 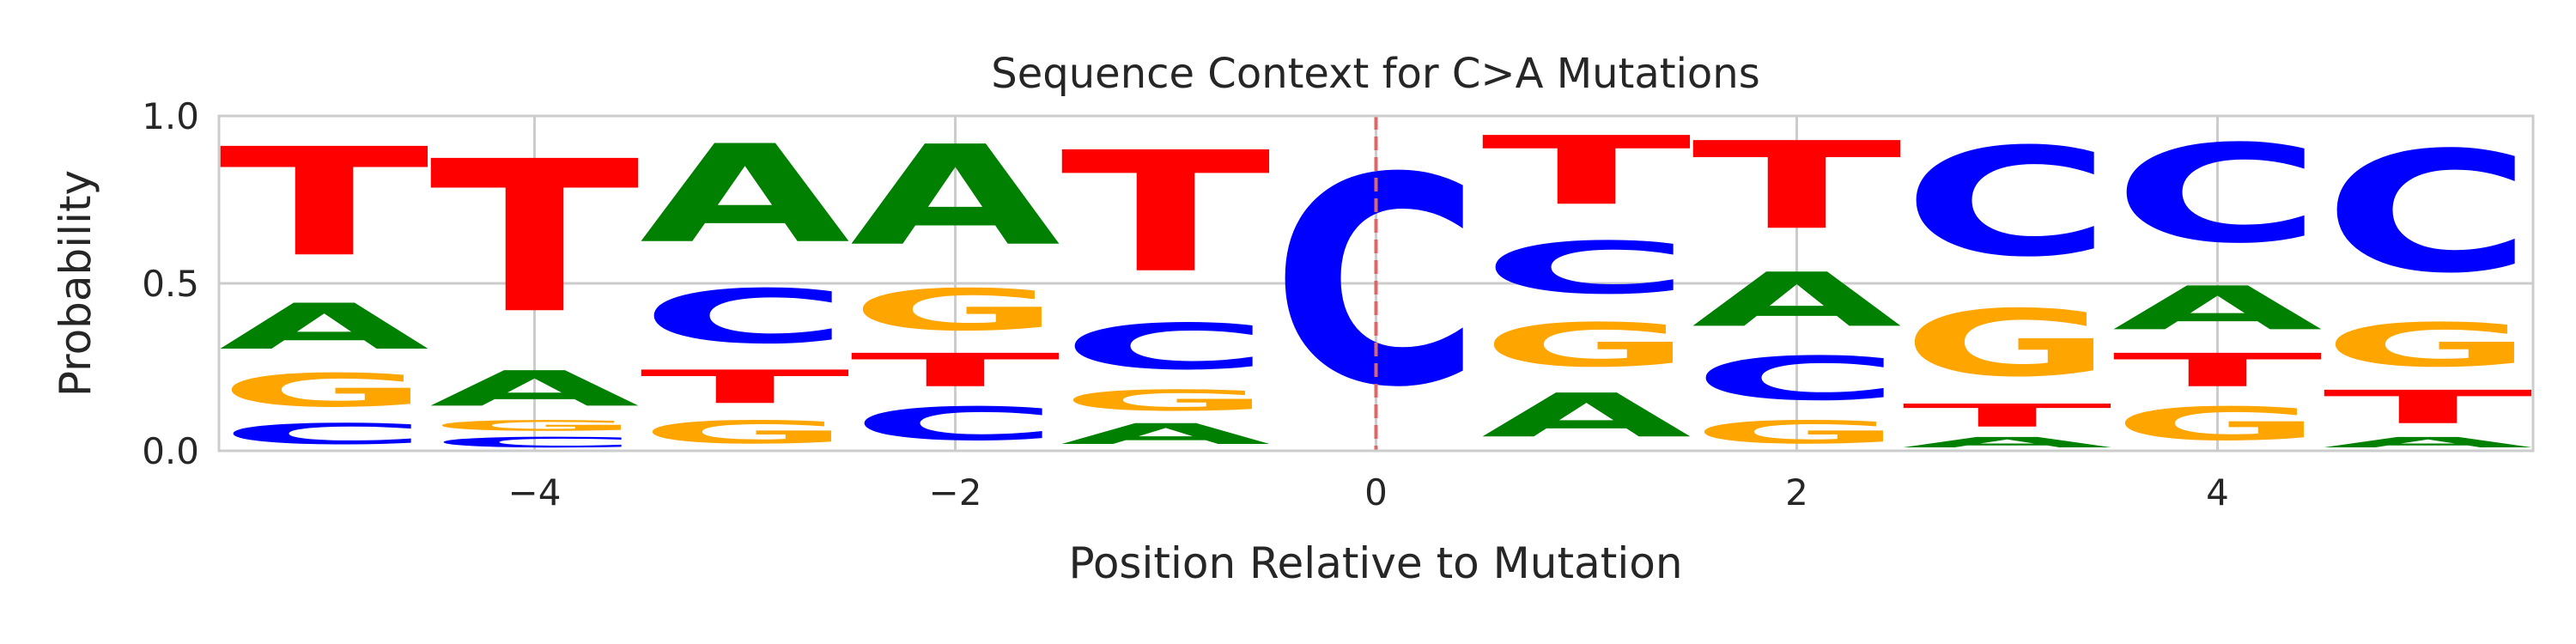 I want to click on y-axis-label: Probability, so click(x=75, y=283).